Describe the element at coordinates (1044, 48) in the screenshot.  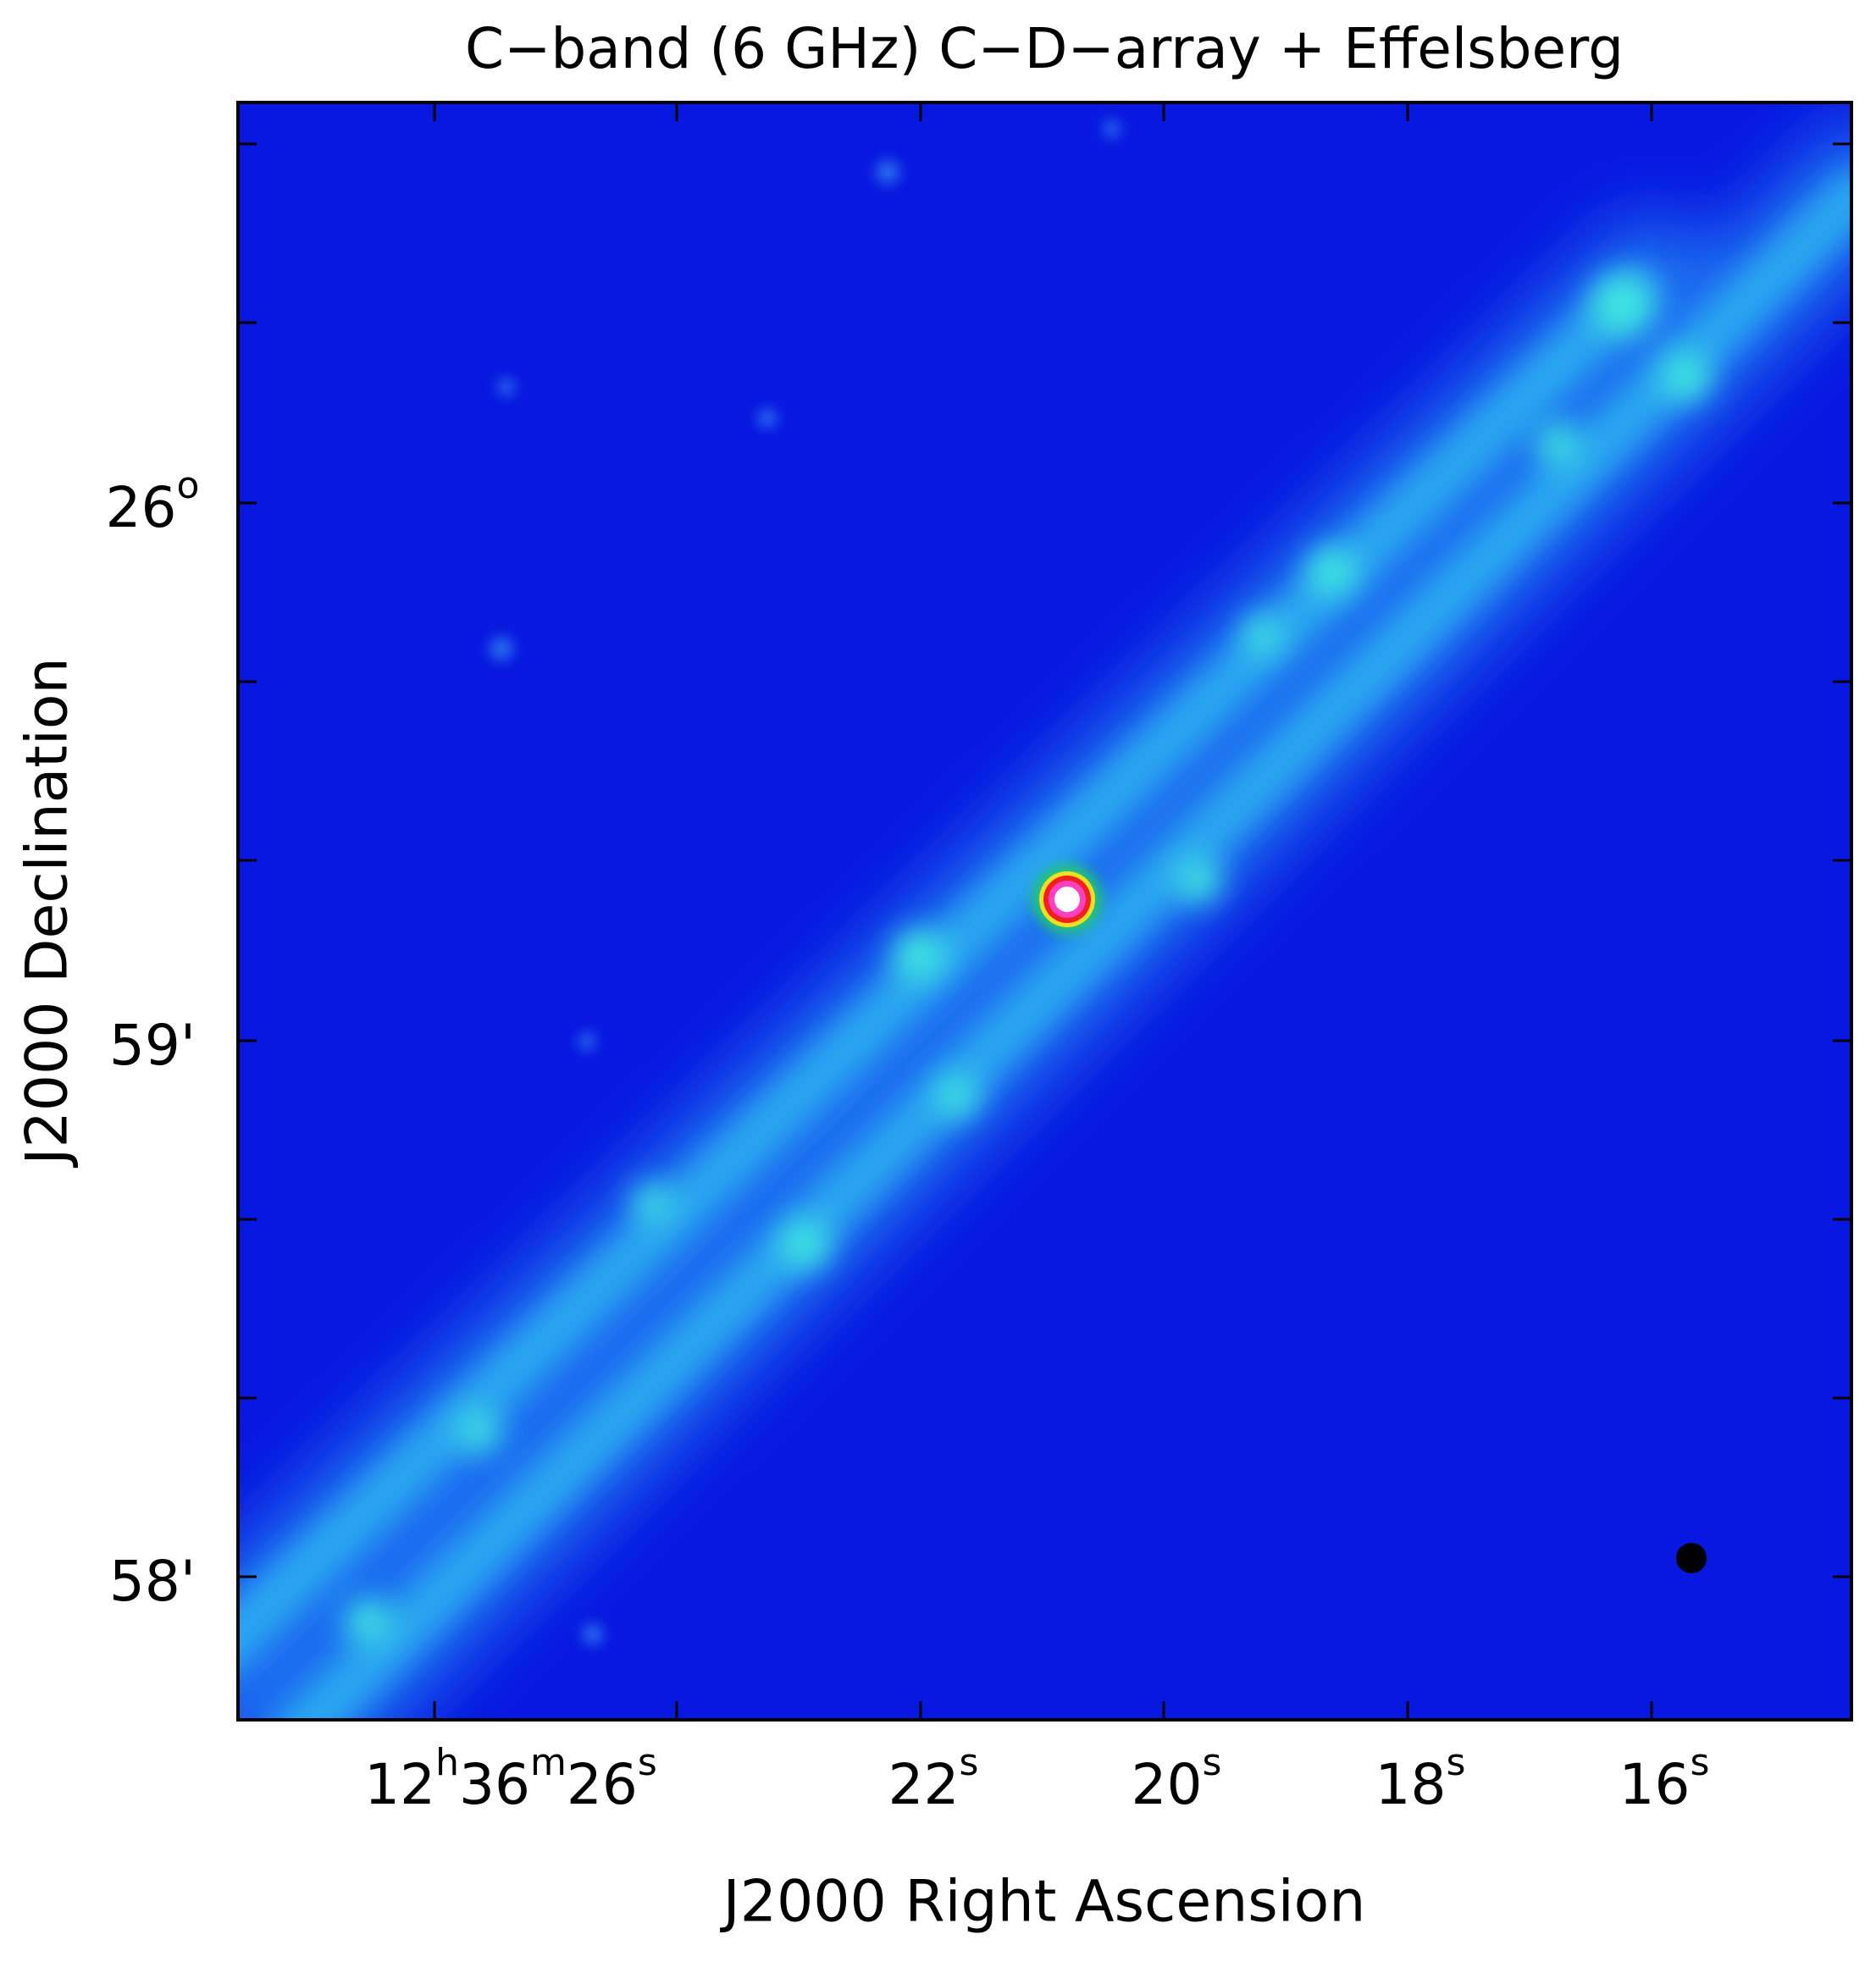
I see `title: C−band (6 GHz) C−D−array + Effelsberg` at that location.